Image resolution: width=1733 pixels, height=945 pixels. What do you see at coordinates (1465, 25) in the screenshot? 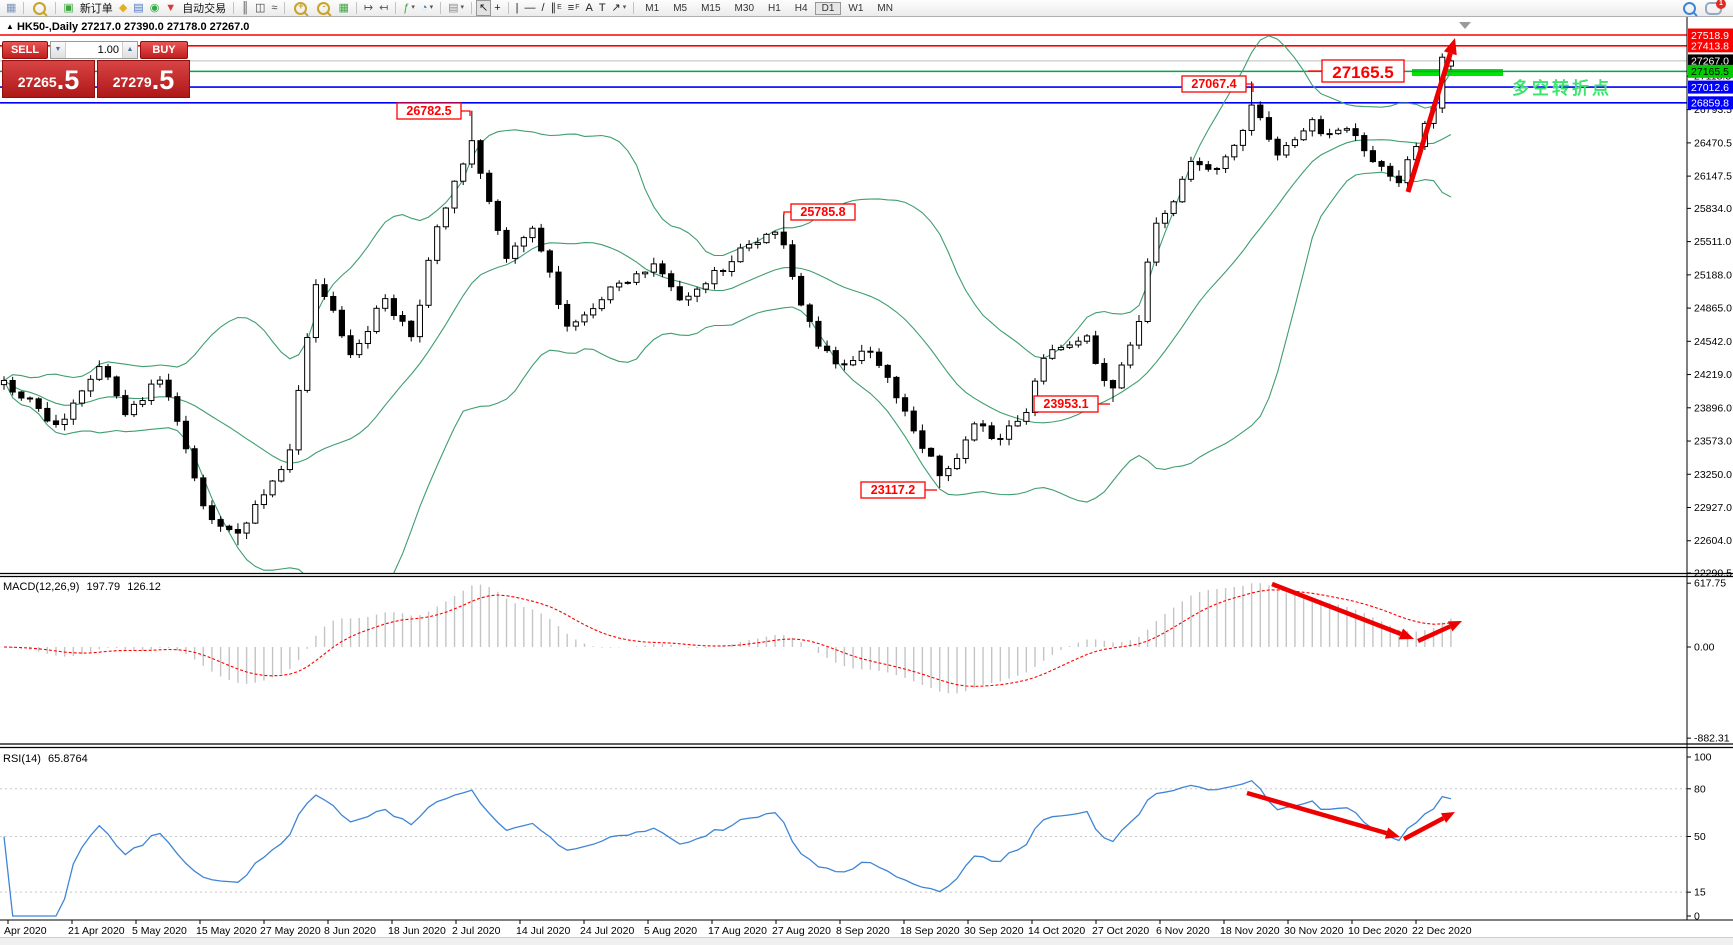
I see `chart-shift-marker-icon` at bounding box center [1465, 25].